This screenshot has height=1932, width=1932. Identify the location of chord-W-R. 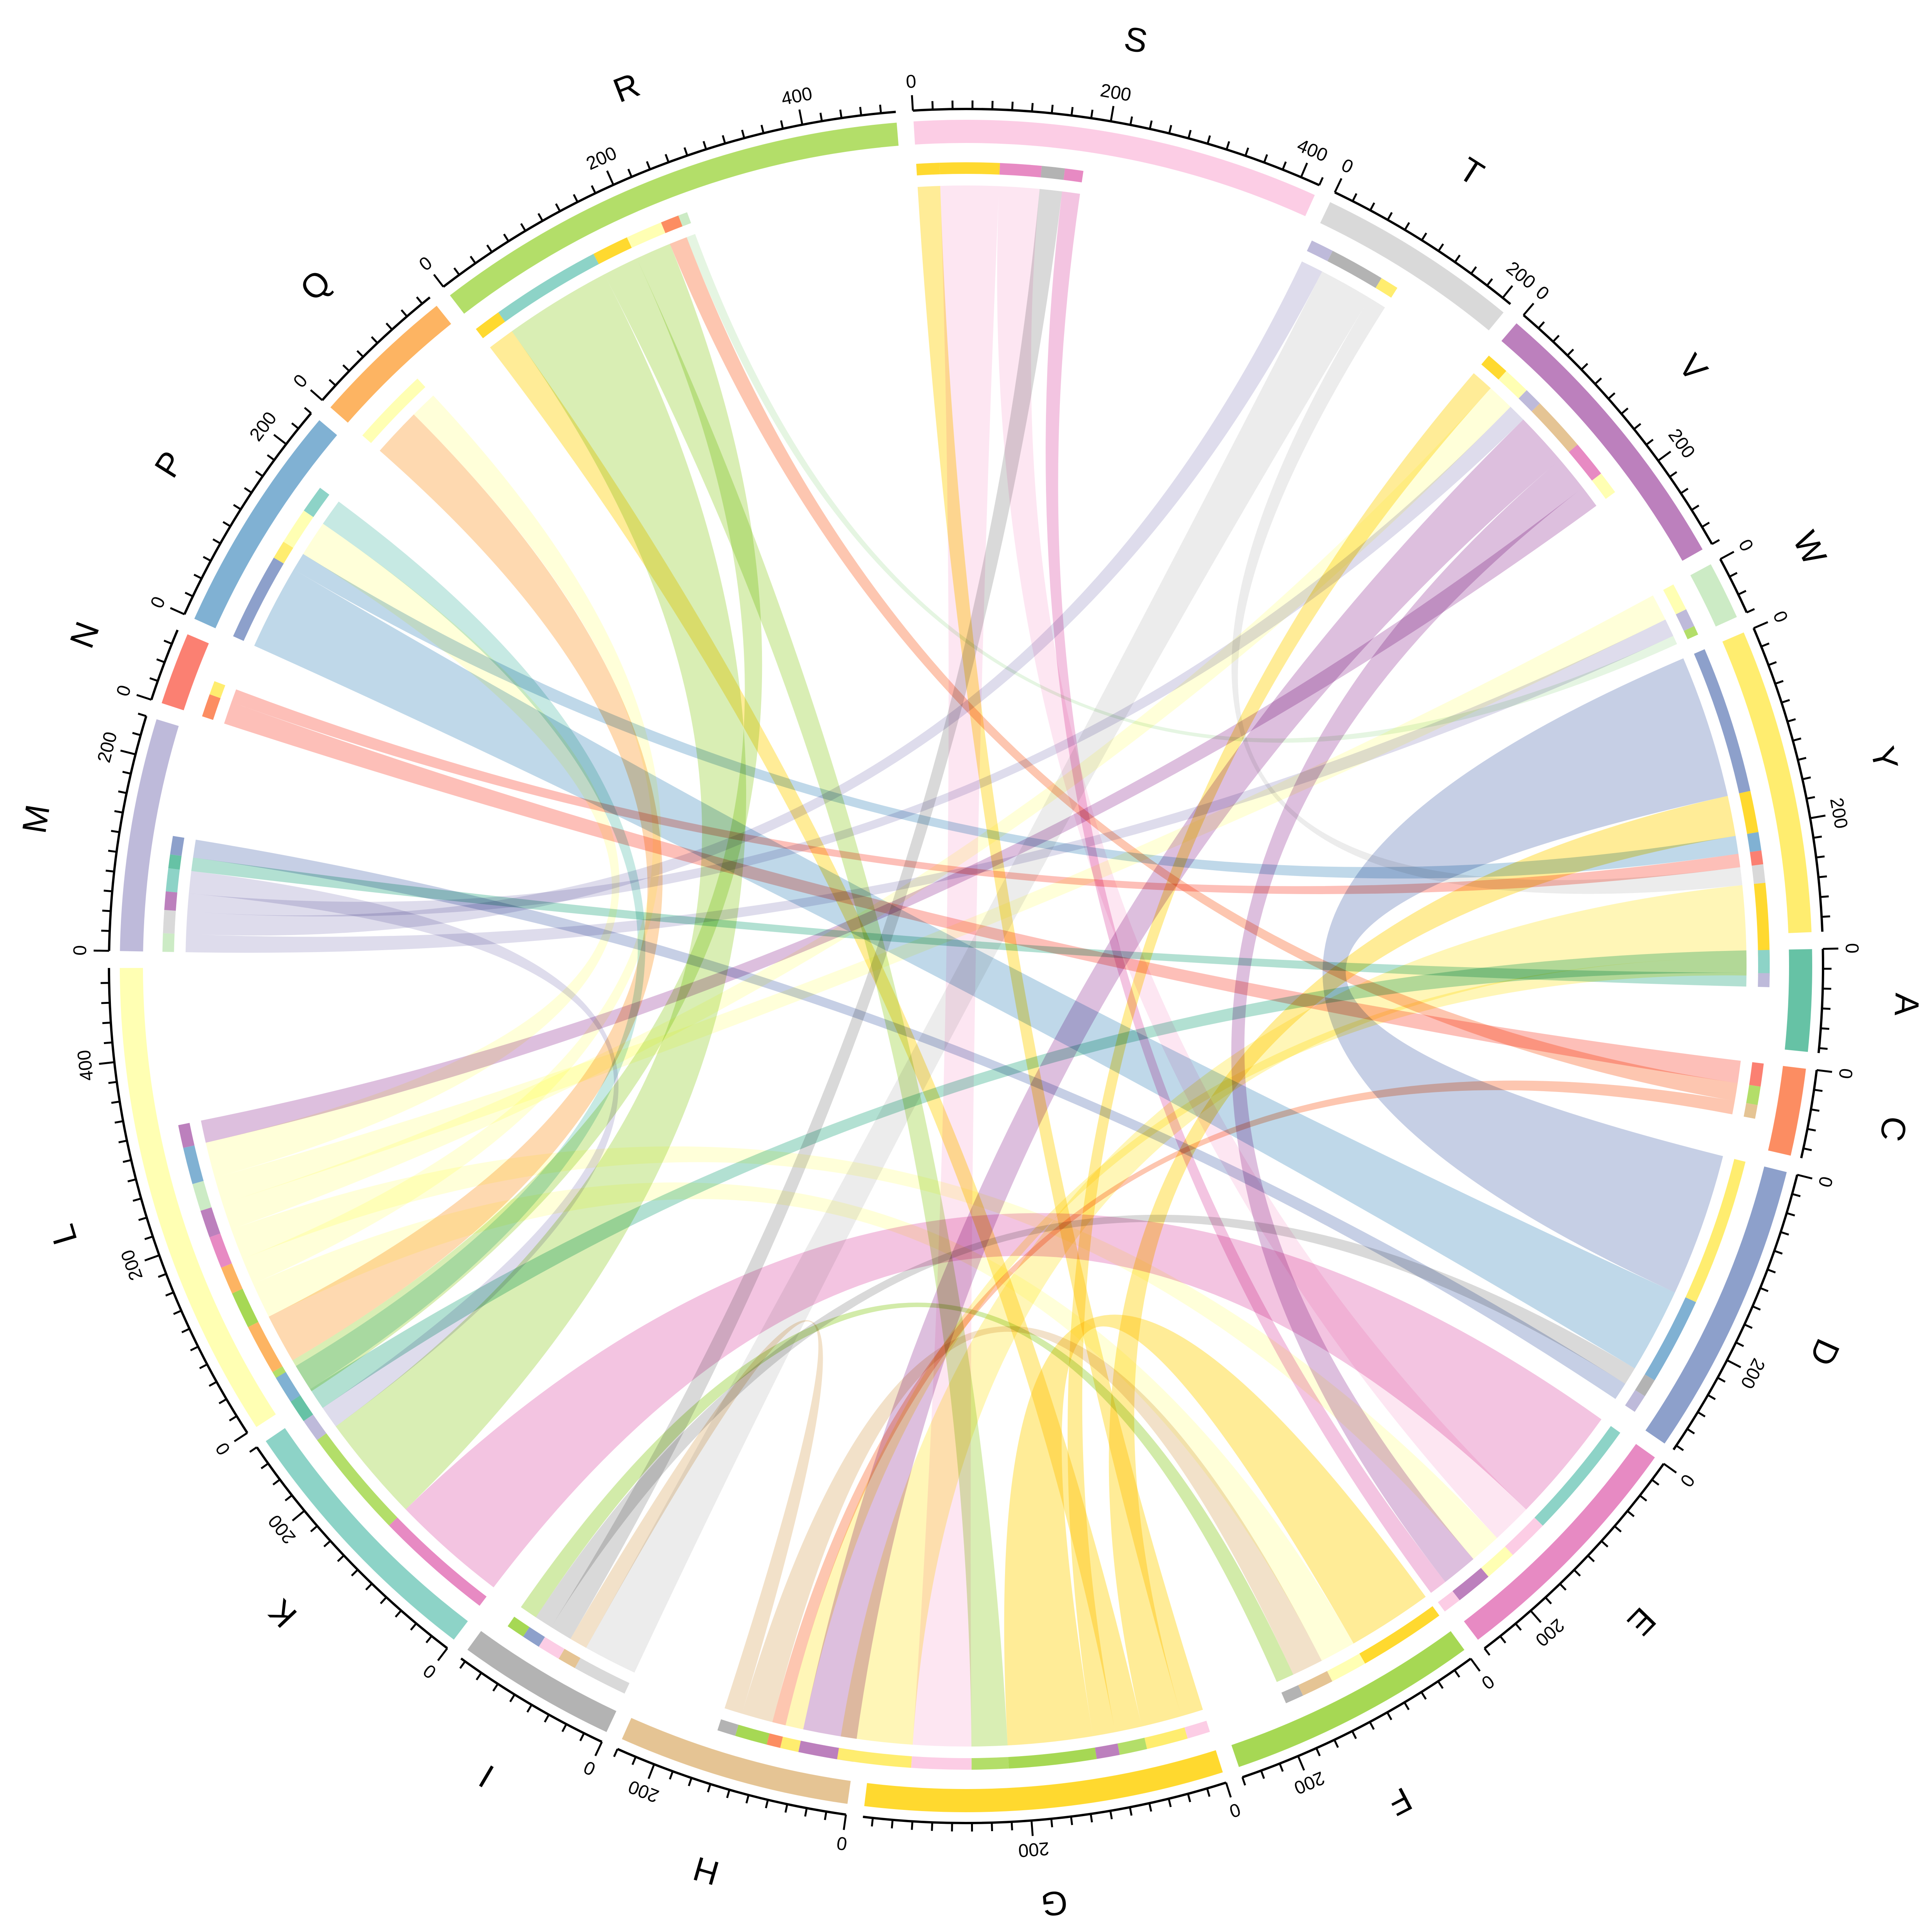
(1182, 489).